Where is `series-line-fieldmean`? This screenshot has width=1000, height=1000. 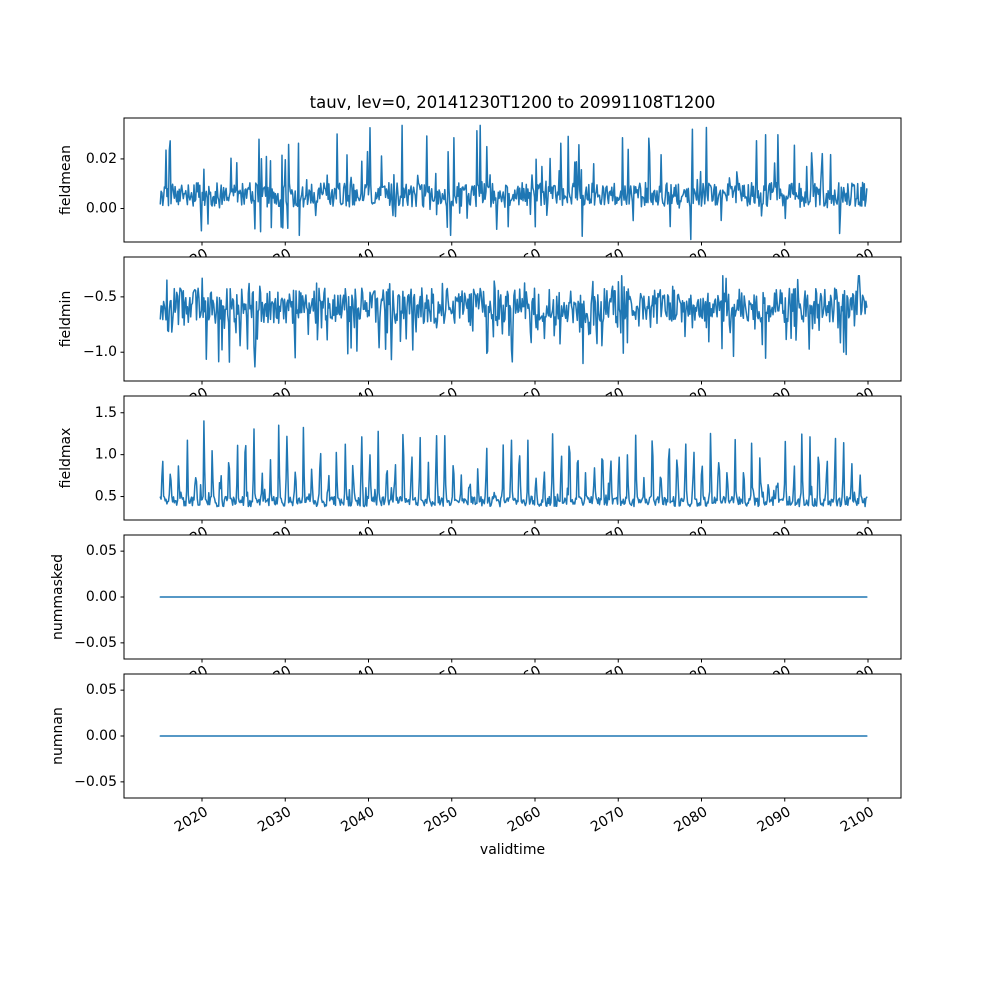
series-line-fieldmean is located at coordinates (513, 182).